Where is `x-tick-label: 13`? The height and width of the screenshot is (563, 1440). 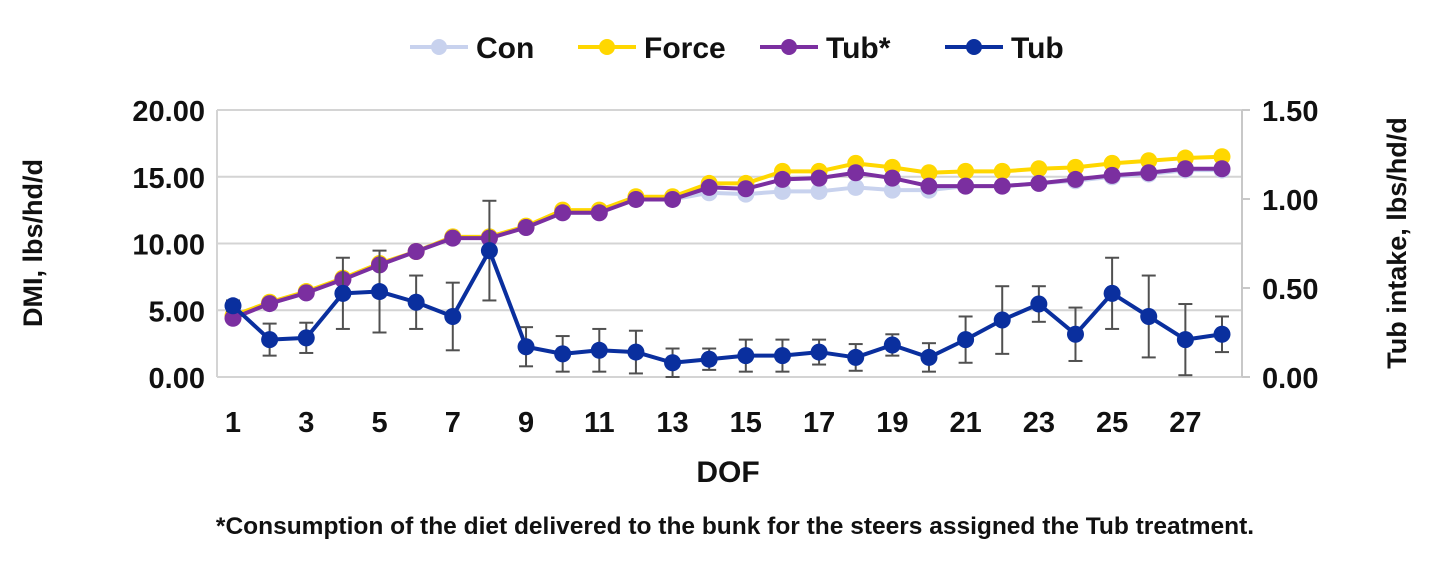 x-tick-label: 13 is located at coordinates (672, 423).